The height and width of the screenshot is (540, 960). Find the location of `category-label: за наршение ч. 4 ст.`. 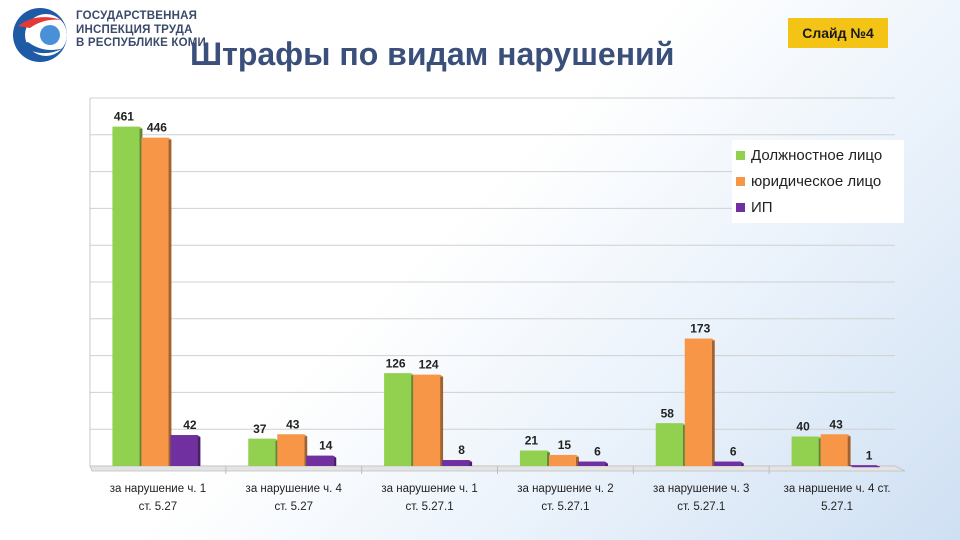

category-label: за наршение ч. 4 ст. is located at coordinates (837, 489).